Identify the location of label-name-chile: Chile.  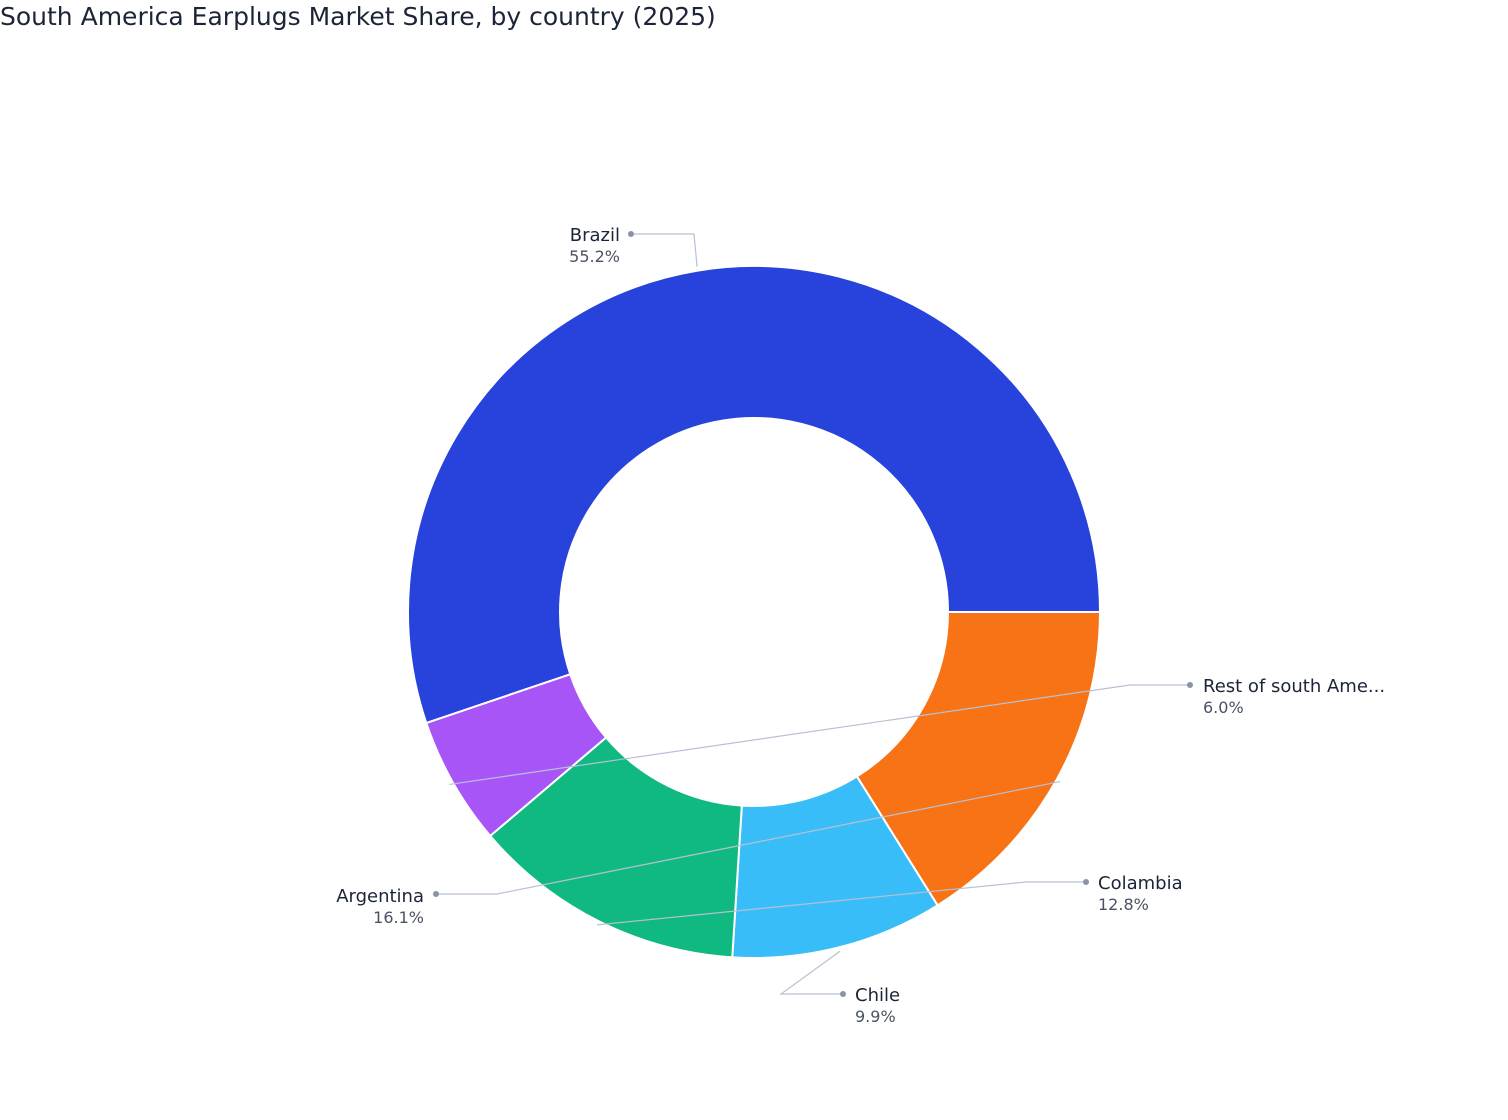
(877, 995).